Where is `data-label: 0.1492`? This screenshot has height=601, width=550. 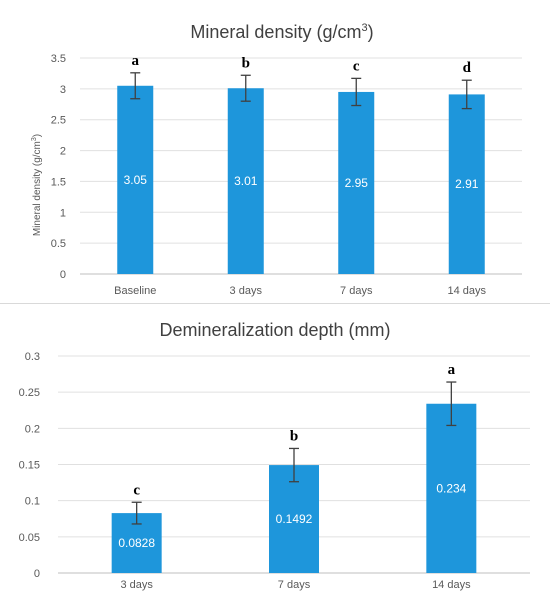
data-label: 0.1492 is located at coordinates (294, 519).